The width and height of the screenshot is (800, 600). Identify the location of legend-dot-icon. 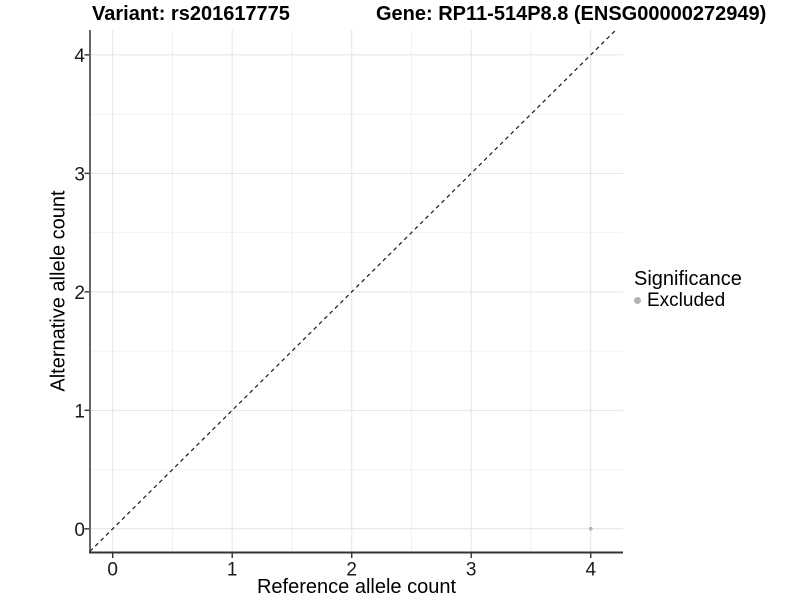
(637, 300).